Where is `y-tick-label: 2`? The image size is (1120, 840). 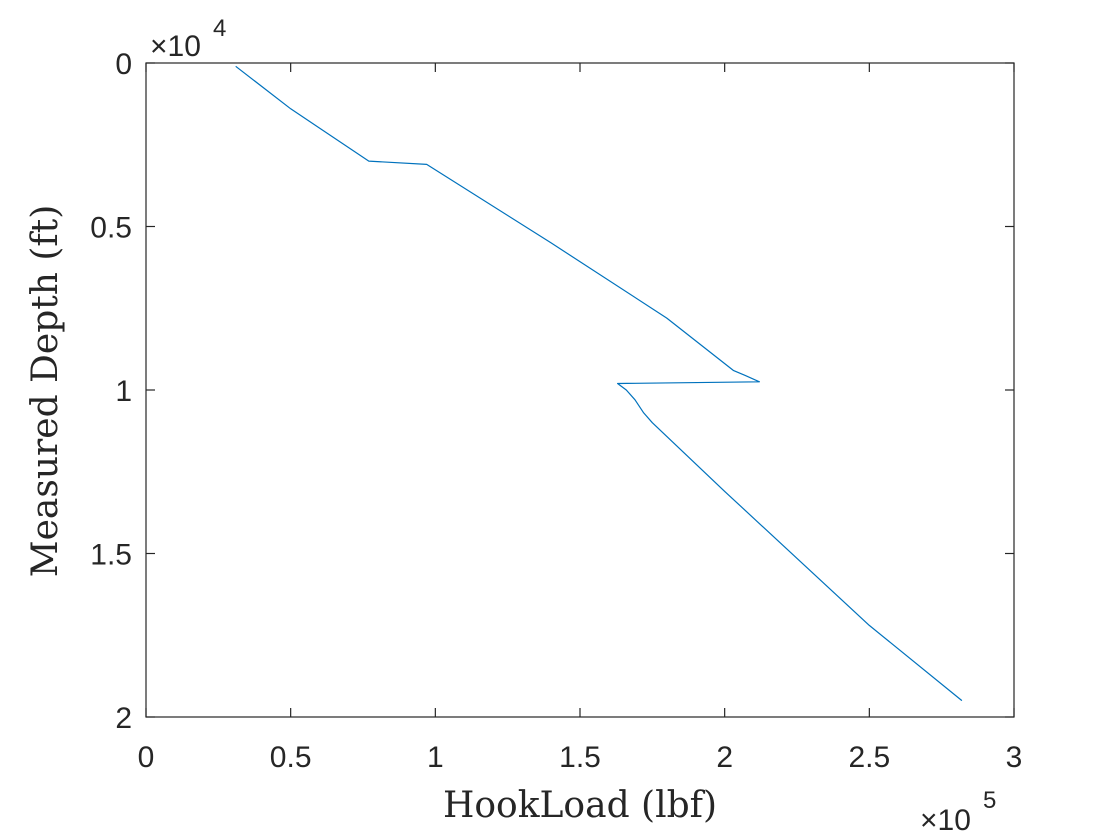
y-tick-label: 2 is located at coordinates (123, 718).